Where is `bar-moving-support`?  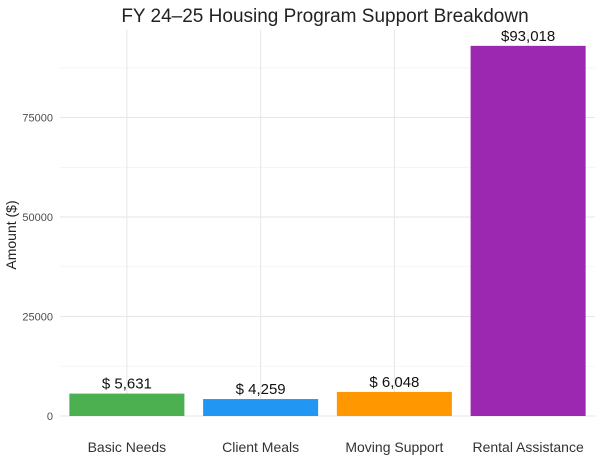
bar-moving-support is located at coordinates (394, 403).